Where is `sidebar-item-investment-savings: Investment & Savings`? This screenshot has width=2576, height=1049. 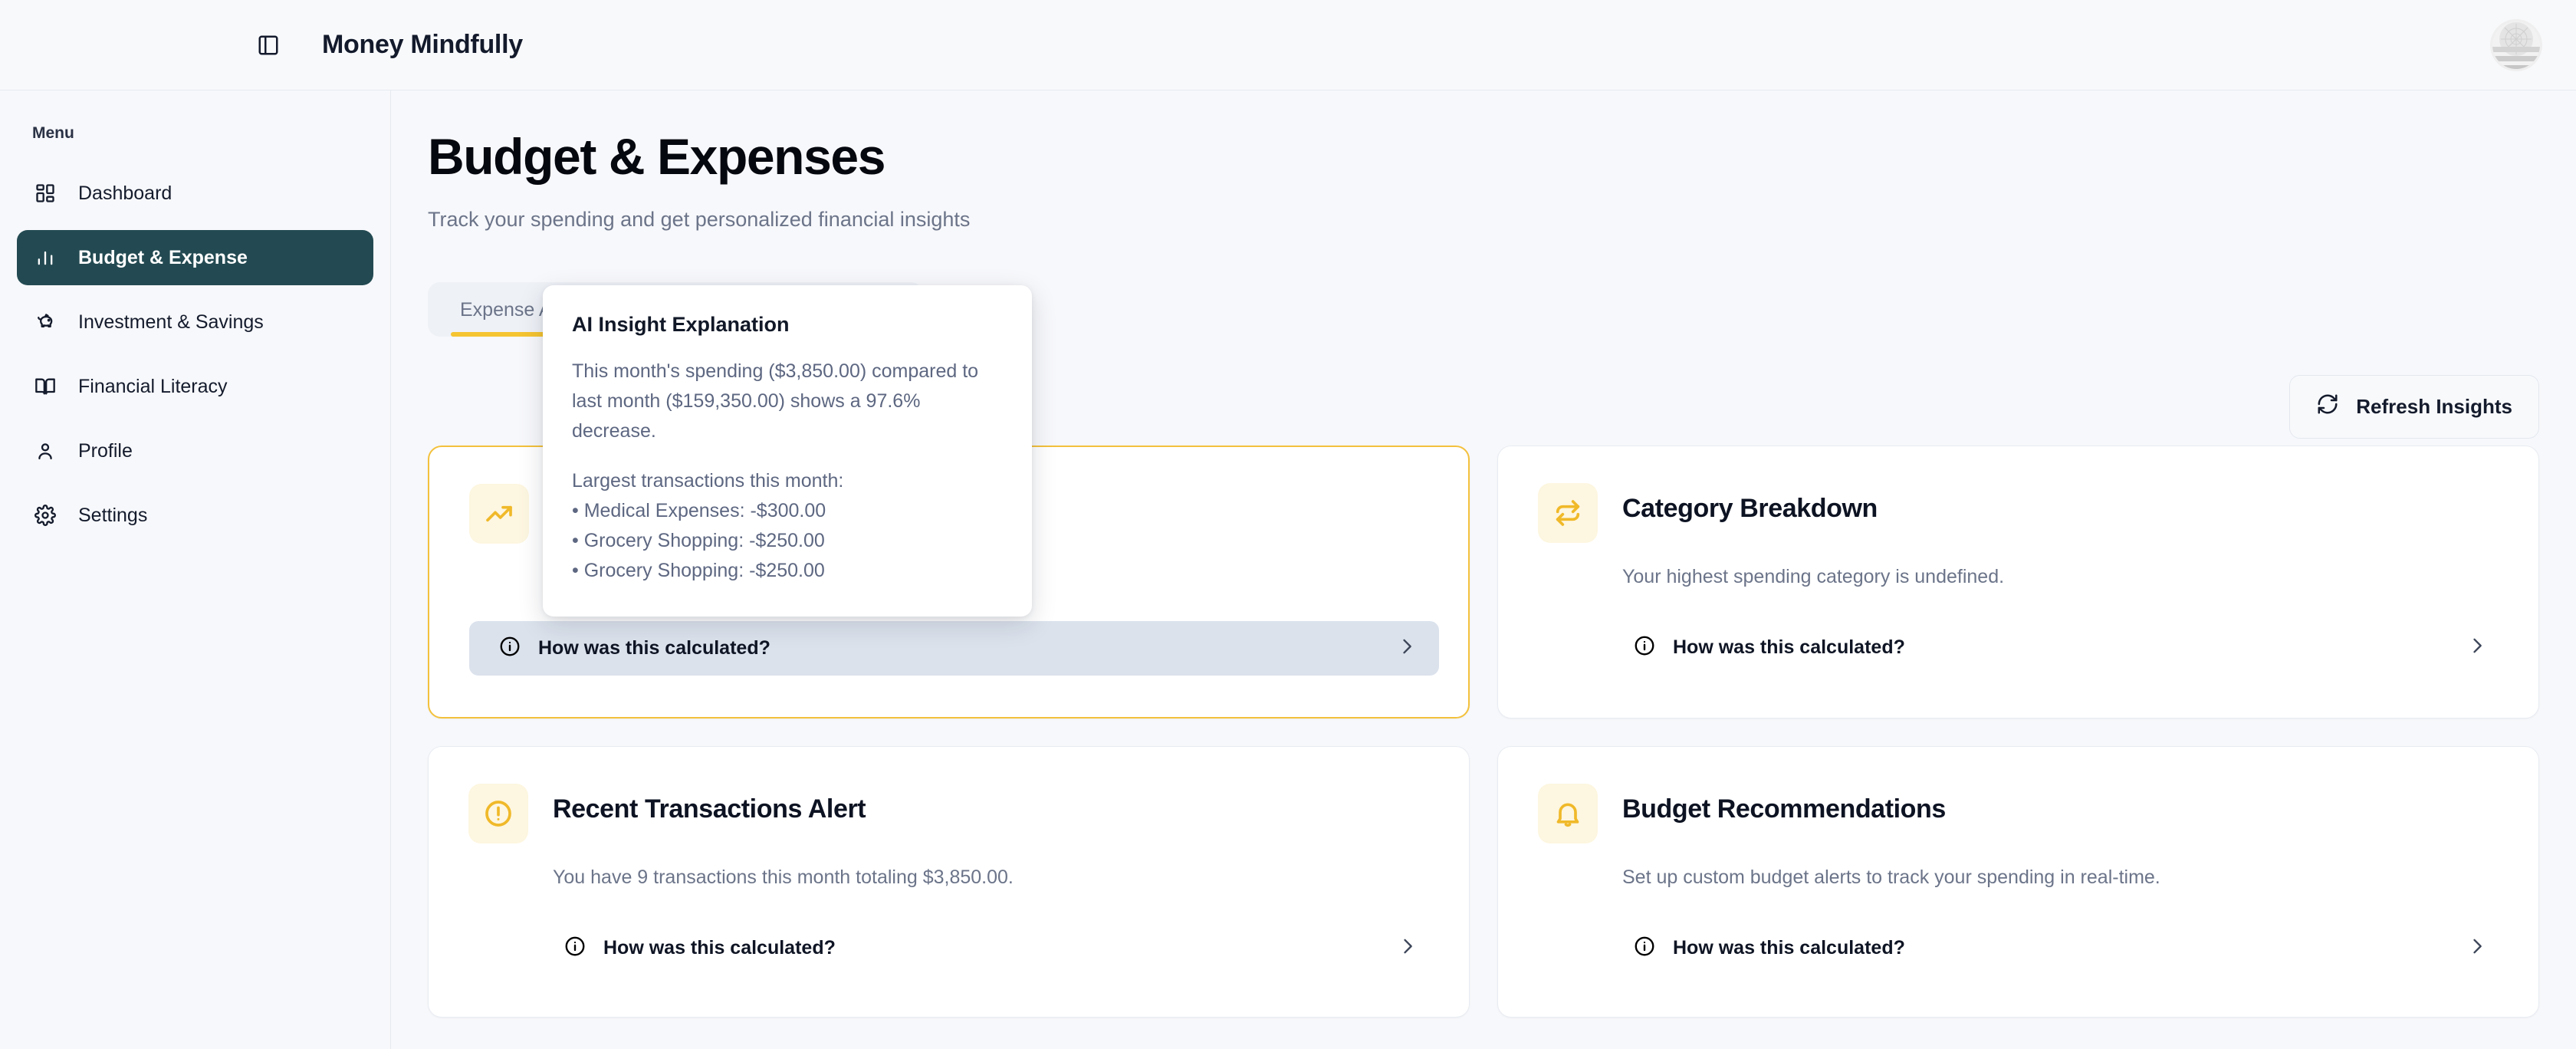 sidebar-item-investment-savings: Investment & Savings is located at coordinates (195, 322).